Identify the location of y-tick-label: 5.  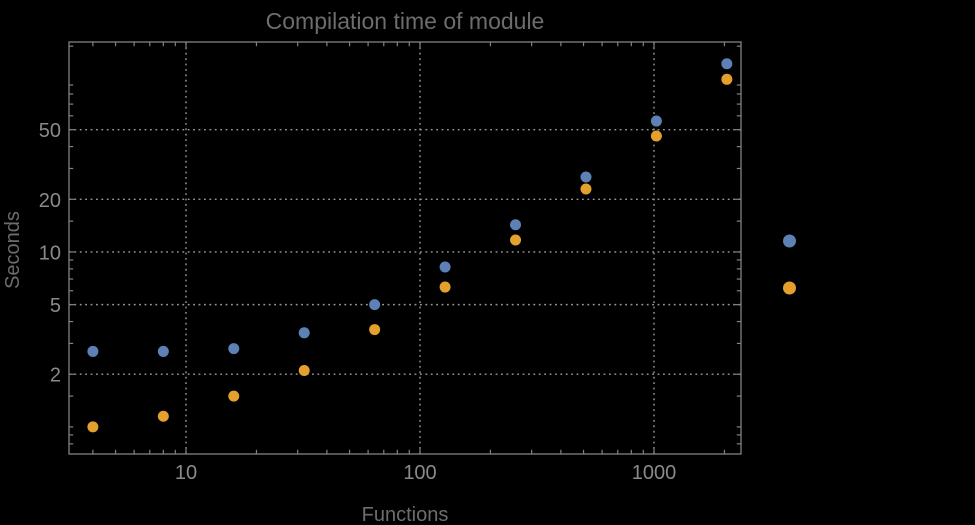
(55, 306).